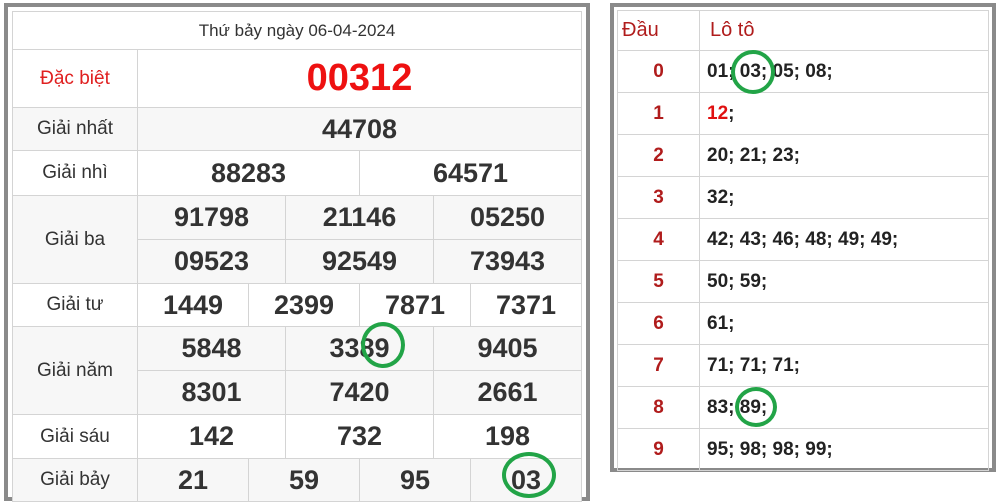 Image resolution: width=1000 pixels, height=502 pixels. What do you see at coordinates (658, 449) in the screenshot?
I see `head-digit: 9` at bounding box center [658, 449].